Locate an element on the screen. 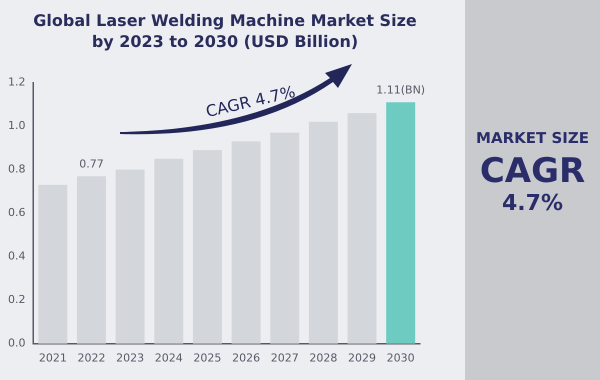  y-tick-label: 0.6 is located at coordinates (17, 213).